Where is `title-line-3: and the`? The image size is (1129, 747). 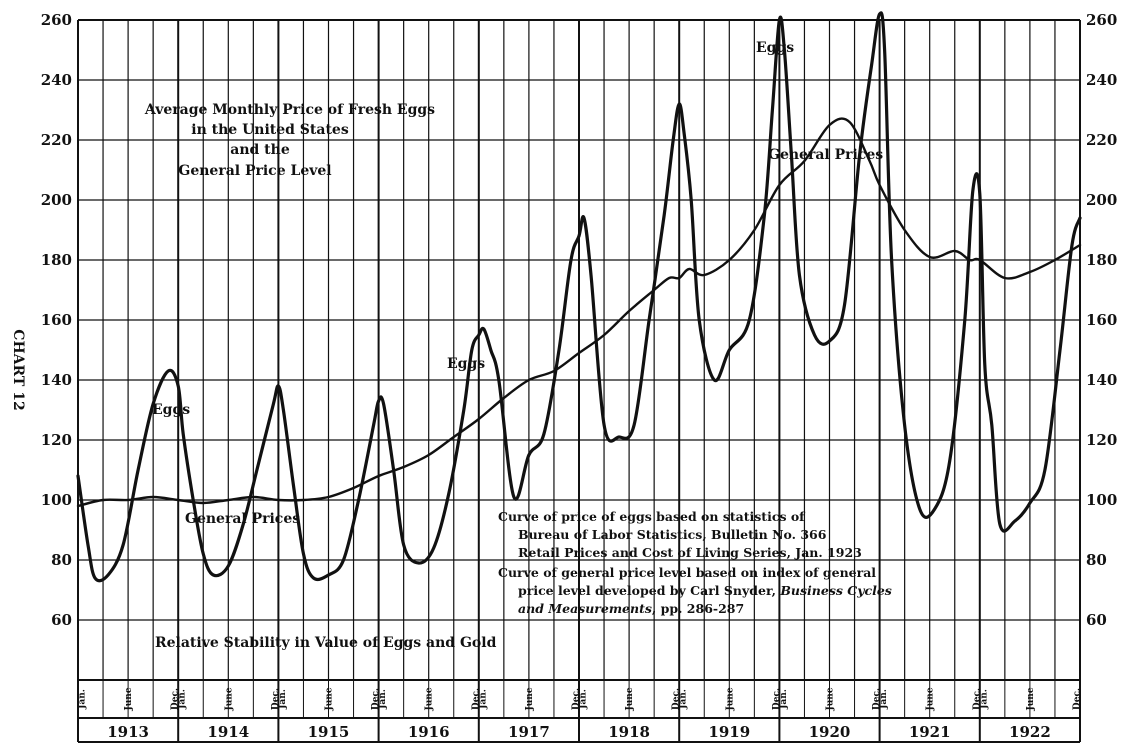
title-line-3: and the is located at coordinates (260, 150).